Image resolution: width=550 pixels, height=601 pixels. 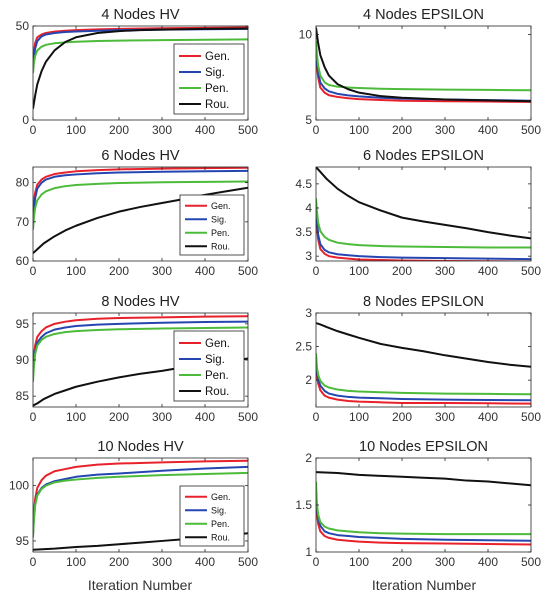 I want to click on chart-title: 4 Nodes HV, so click(x=140, y=15).